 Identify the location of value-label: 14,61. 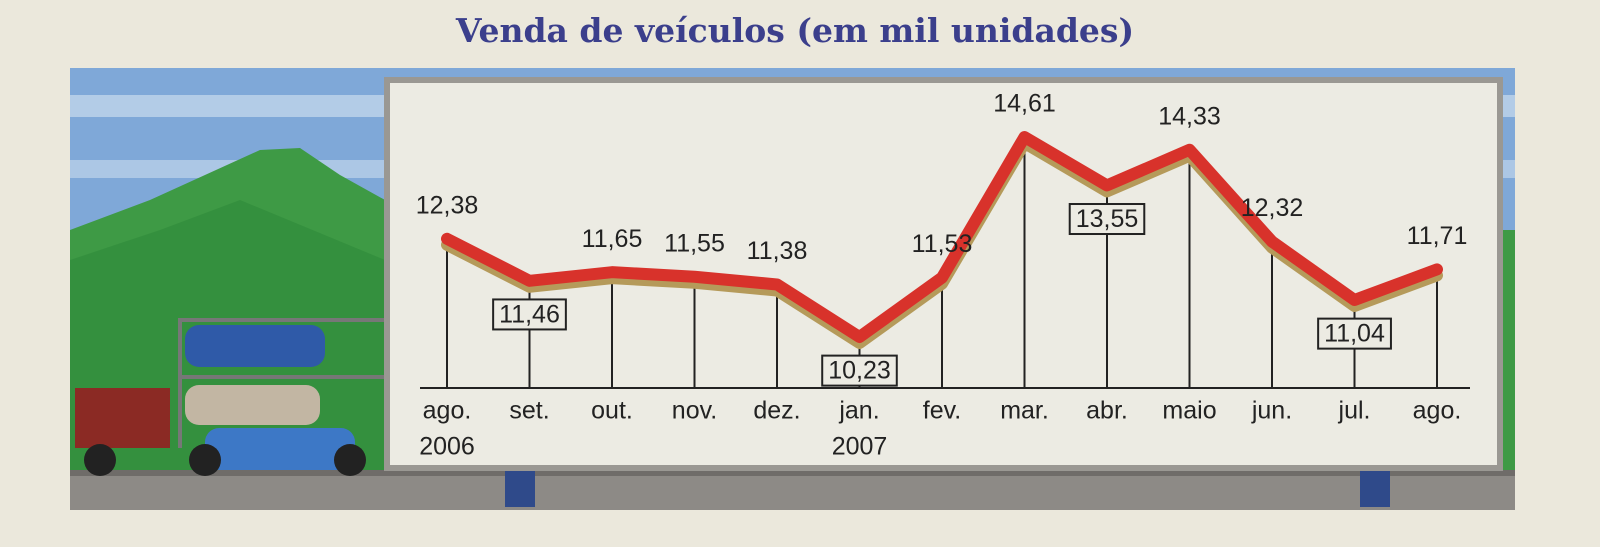
(1024, 104).